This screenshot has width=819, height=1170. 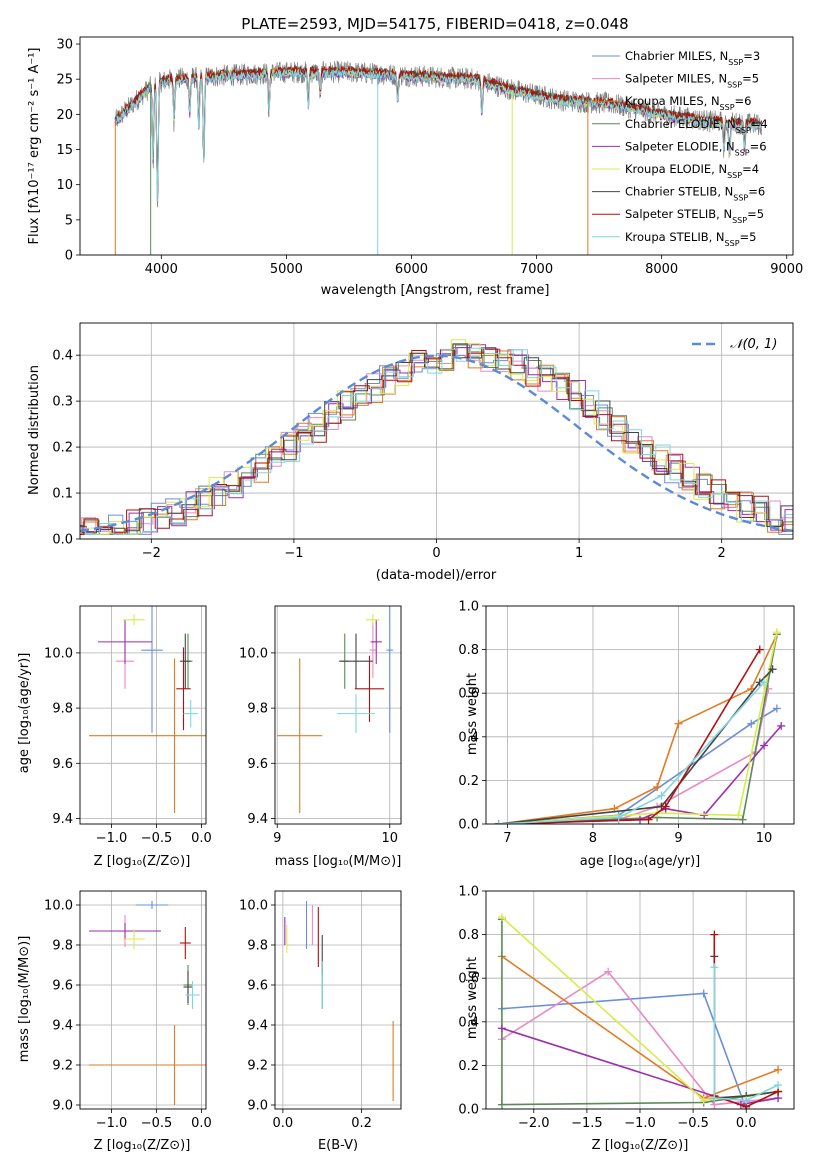 I want to click on weight-vs-age-ytick-label: 0.2, so click(x=468, y=781).